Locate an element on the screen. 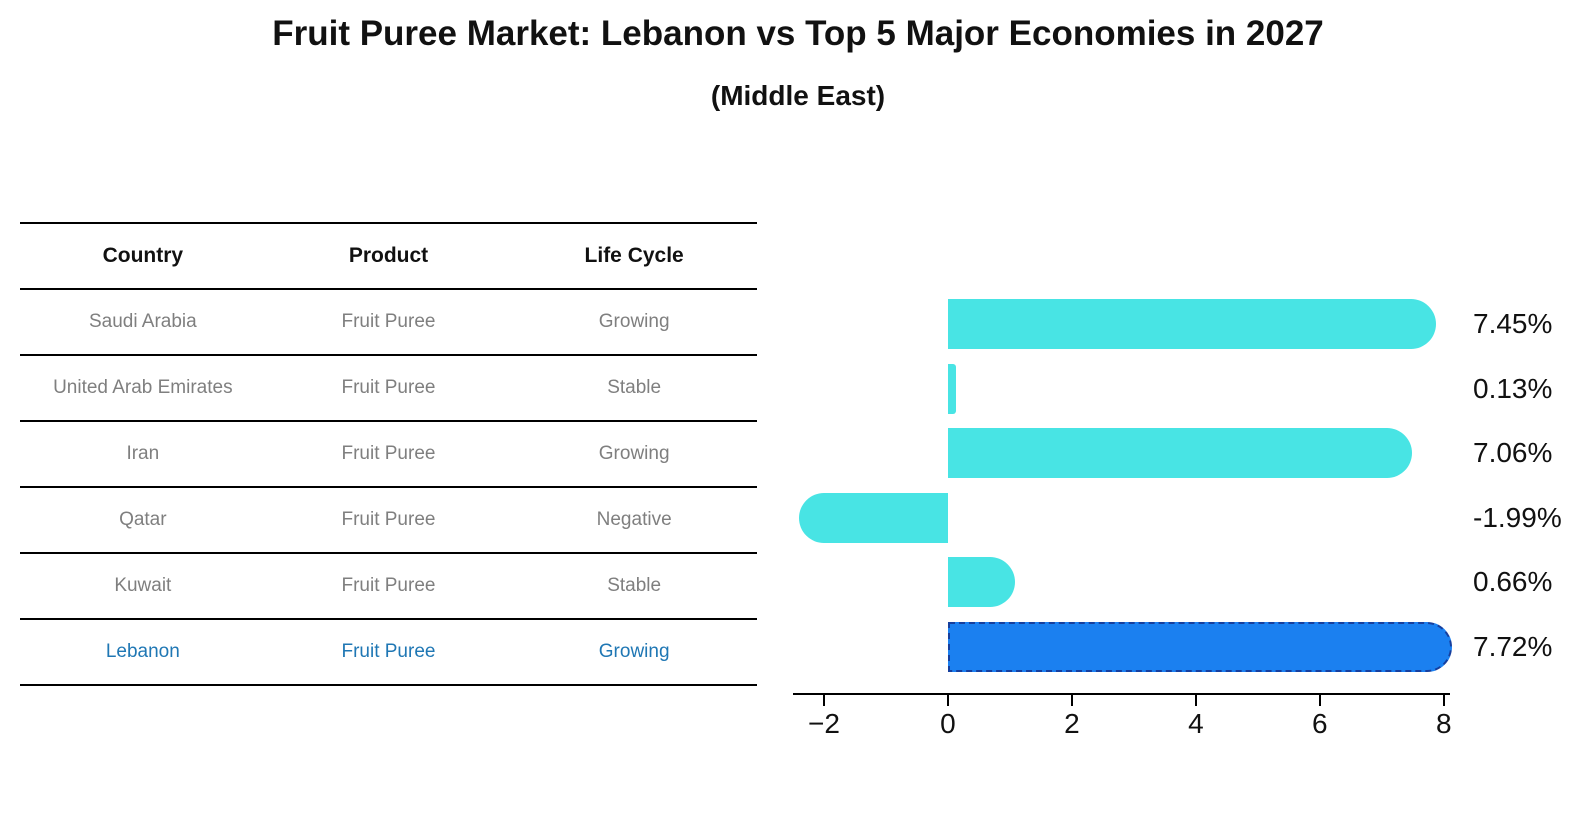 The width and height of the screenshot is (1596, 823). value-label-iran: 7.06% is located at coordinates (1513, 452).